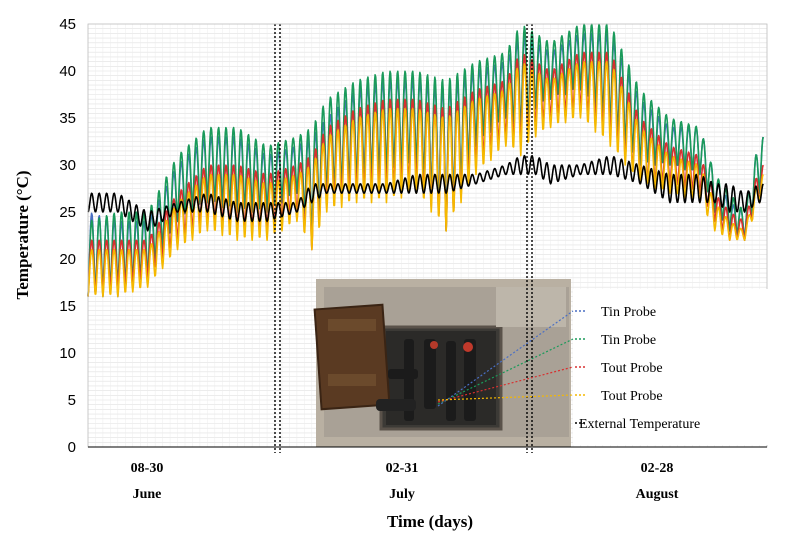 The width and height of the screenshot is (806, 542). Describe the element at coordinates (67, 212) in the screenshot. I see `y-tick-label: 25` at that location.